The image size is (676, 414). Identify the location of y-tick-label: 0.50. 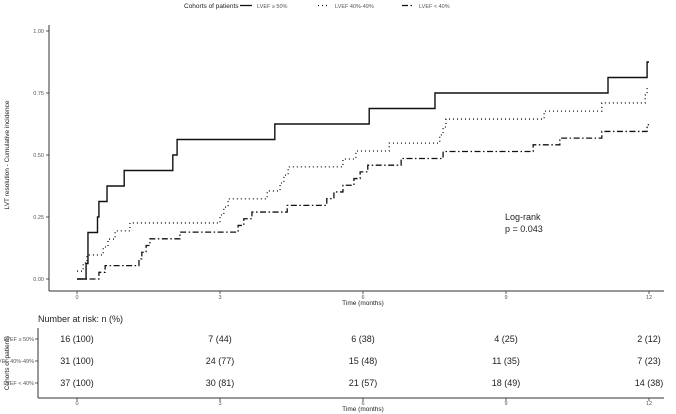
(38, 156).